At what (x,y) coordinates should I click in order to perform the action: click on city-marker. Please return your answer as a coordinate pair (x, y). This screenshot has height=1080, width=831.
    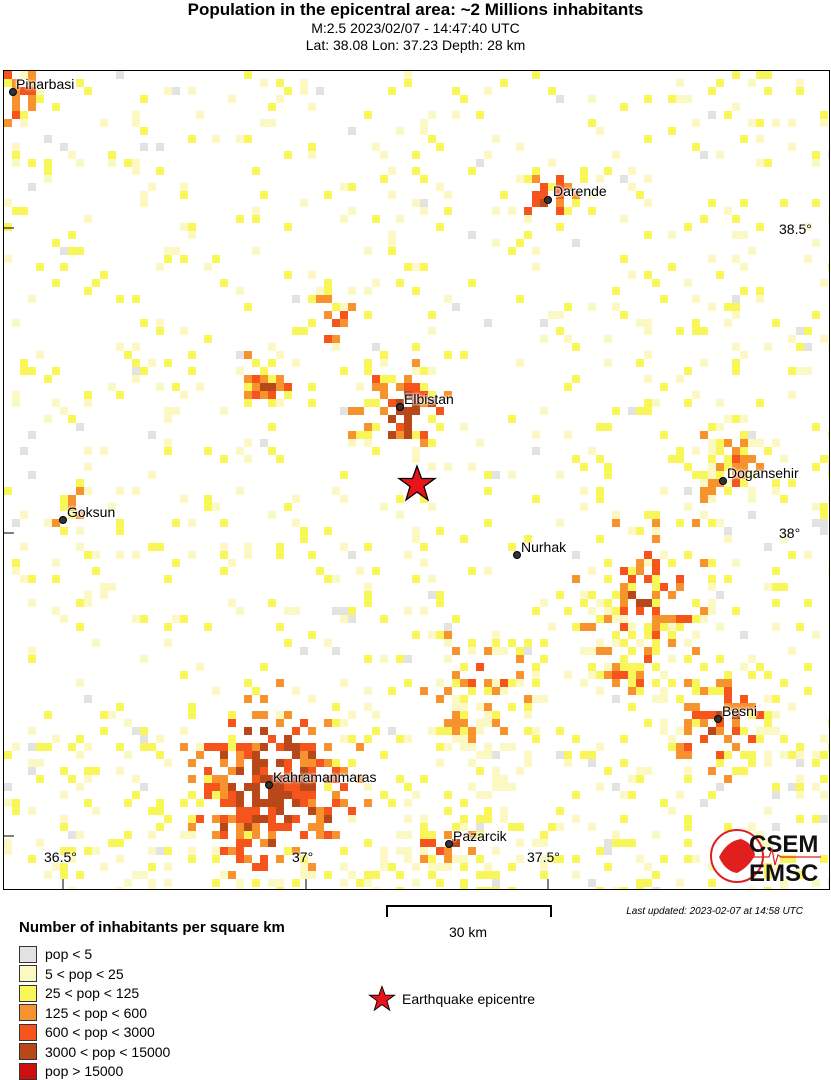
    Looking at the image, I should click on (718, 719).